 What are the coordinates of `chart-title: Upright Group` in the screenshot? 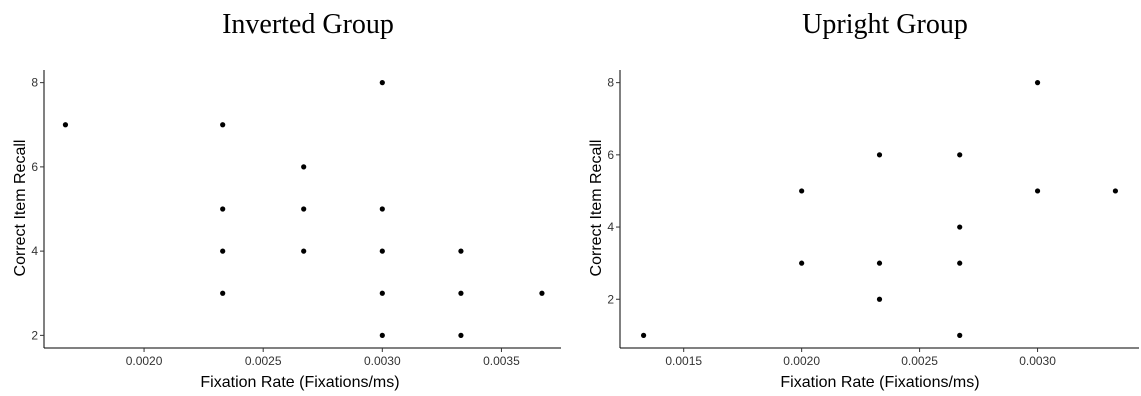 It's located at (885, 24).